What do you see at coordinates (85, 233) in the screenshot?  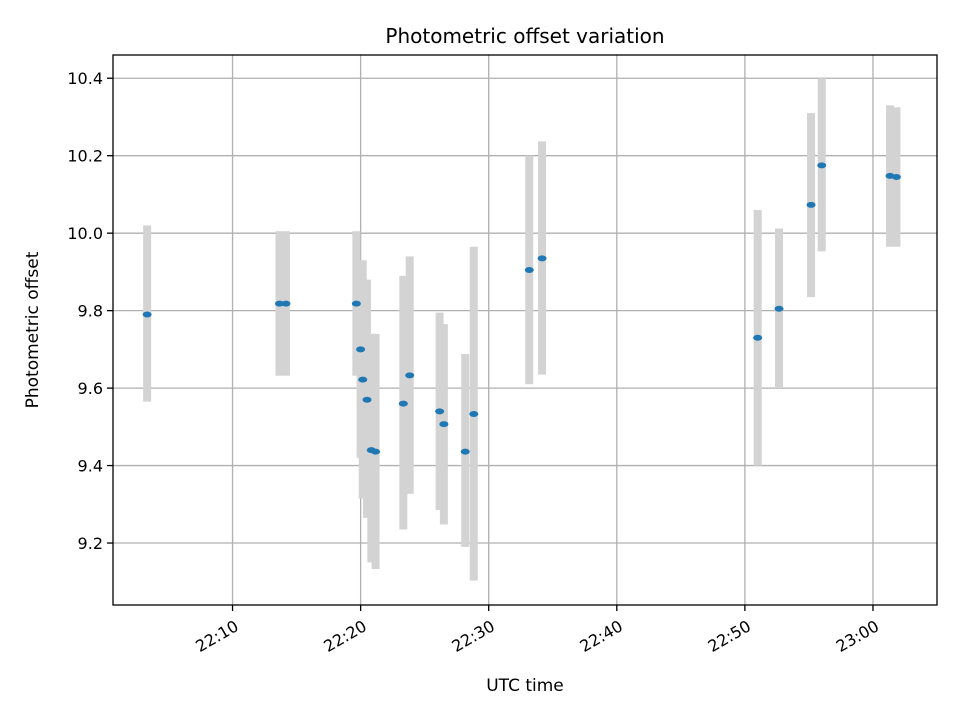 I see `y-tick-label: 10.0` at bounding box center [85, 233].